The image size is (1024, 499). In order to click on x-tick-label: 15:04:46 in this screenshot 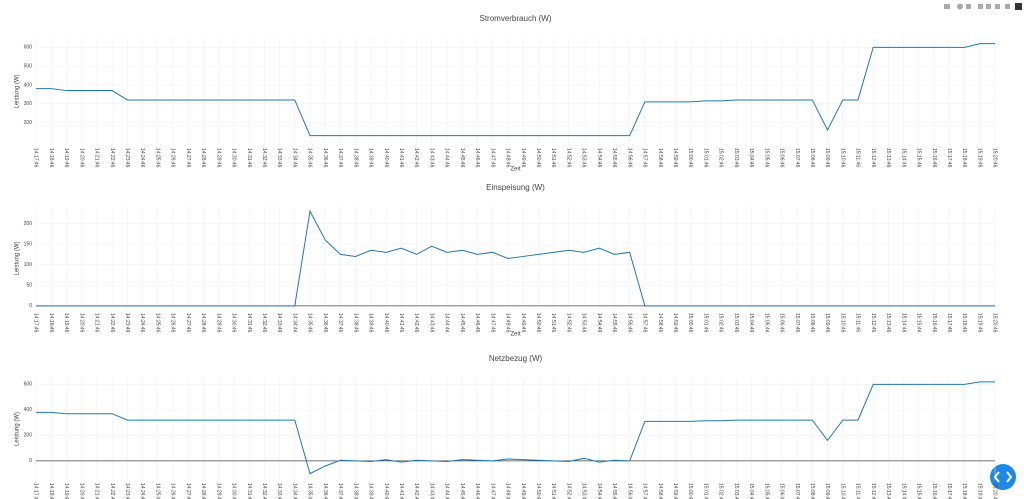, I will do `click(751, 491)`.